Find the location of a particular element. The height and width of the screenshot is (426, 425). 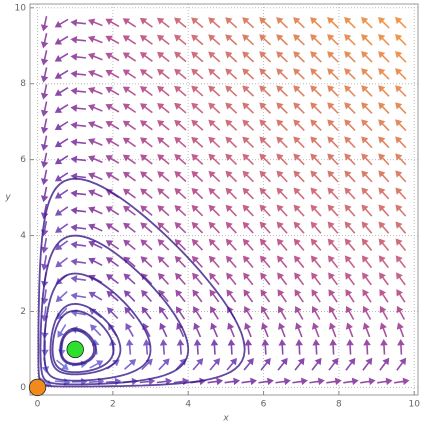

y-tick-label: 6 is located at coordinates (23, 160).